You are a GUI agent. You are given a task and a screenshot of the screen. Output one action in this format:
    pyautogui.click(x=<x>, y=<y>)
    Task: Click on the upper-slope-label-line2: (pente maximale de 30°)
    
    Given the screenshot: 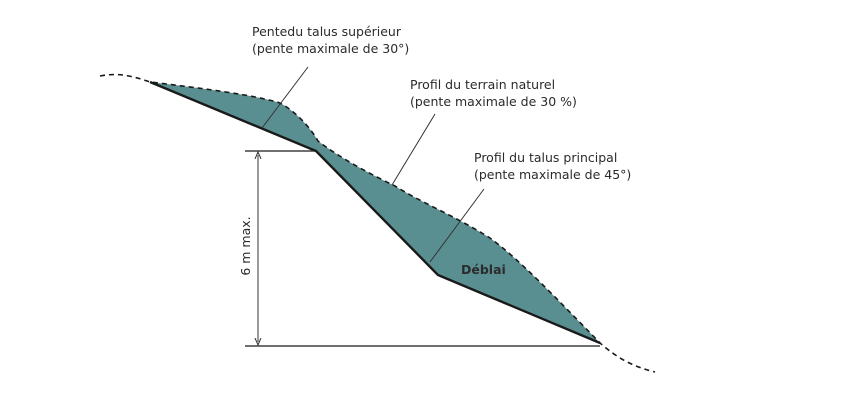 What is the action you would take?
    pyautogui.click(x=330, y=48)
    